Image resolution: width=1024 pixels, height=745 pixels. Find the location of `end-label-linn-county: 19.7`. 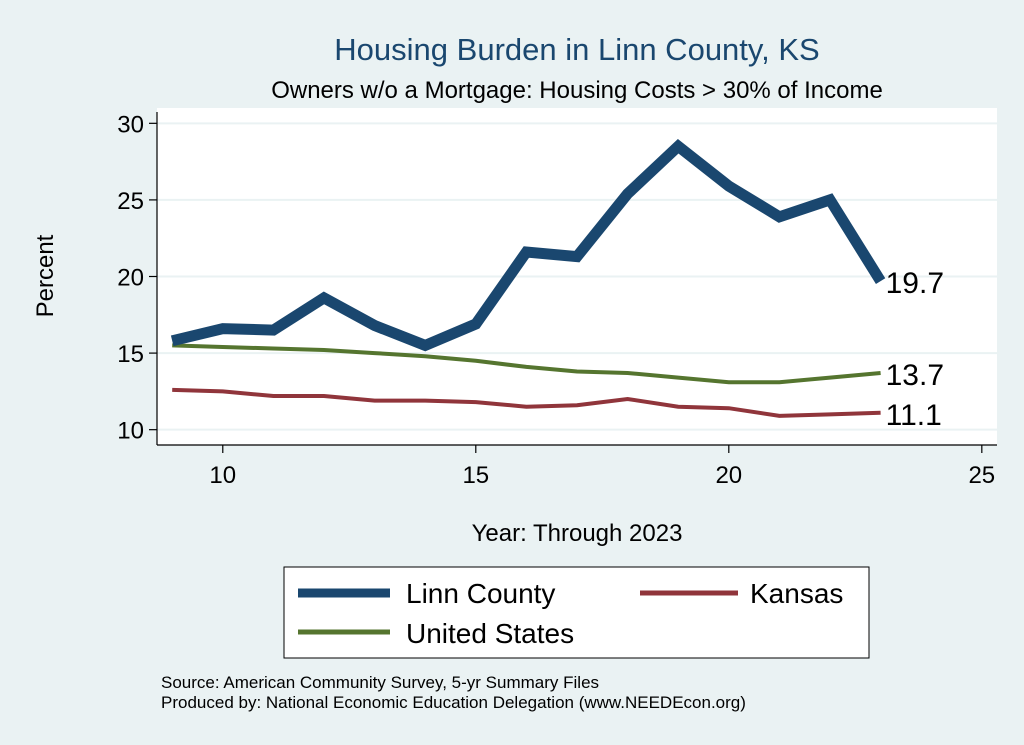

end-label-linn-county: 19.7 is located at coordinates (915, 283).